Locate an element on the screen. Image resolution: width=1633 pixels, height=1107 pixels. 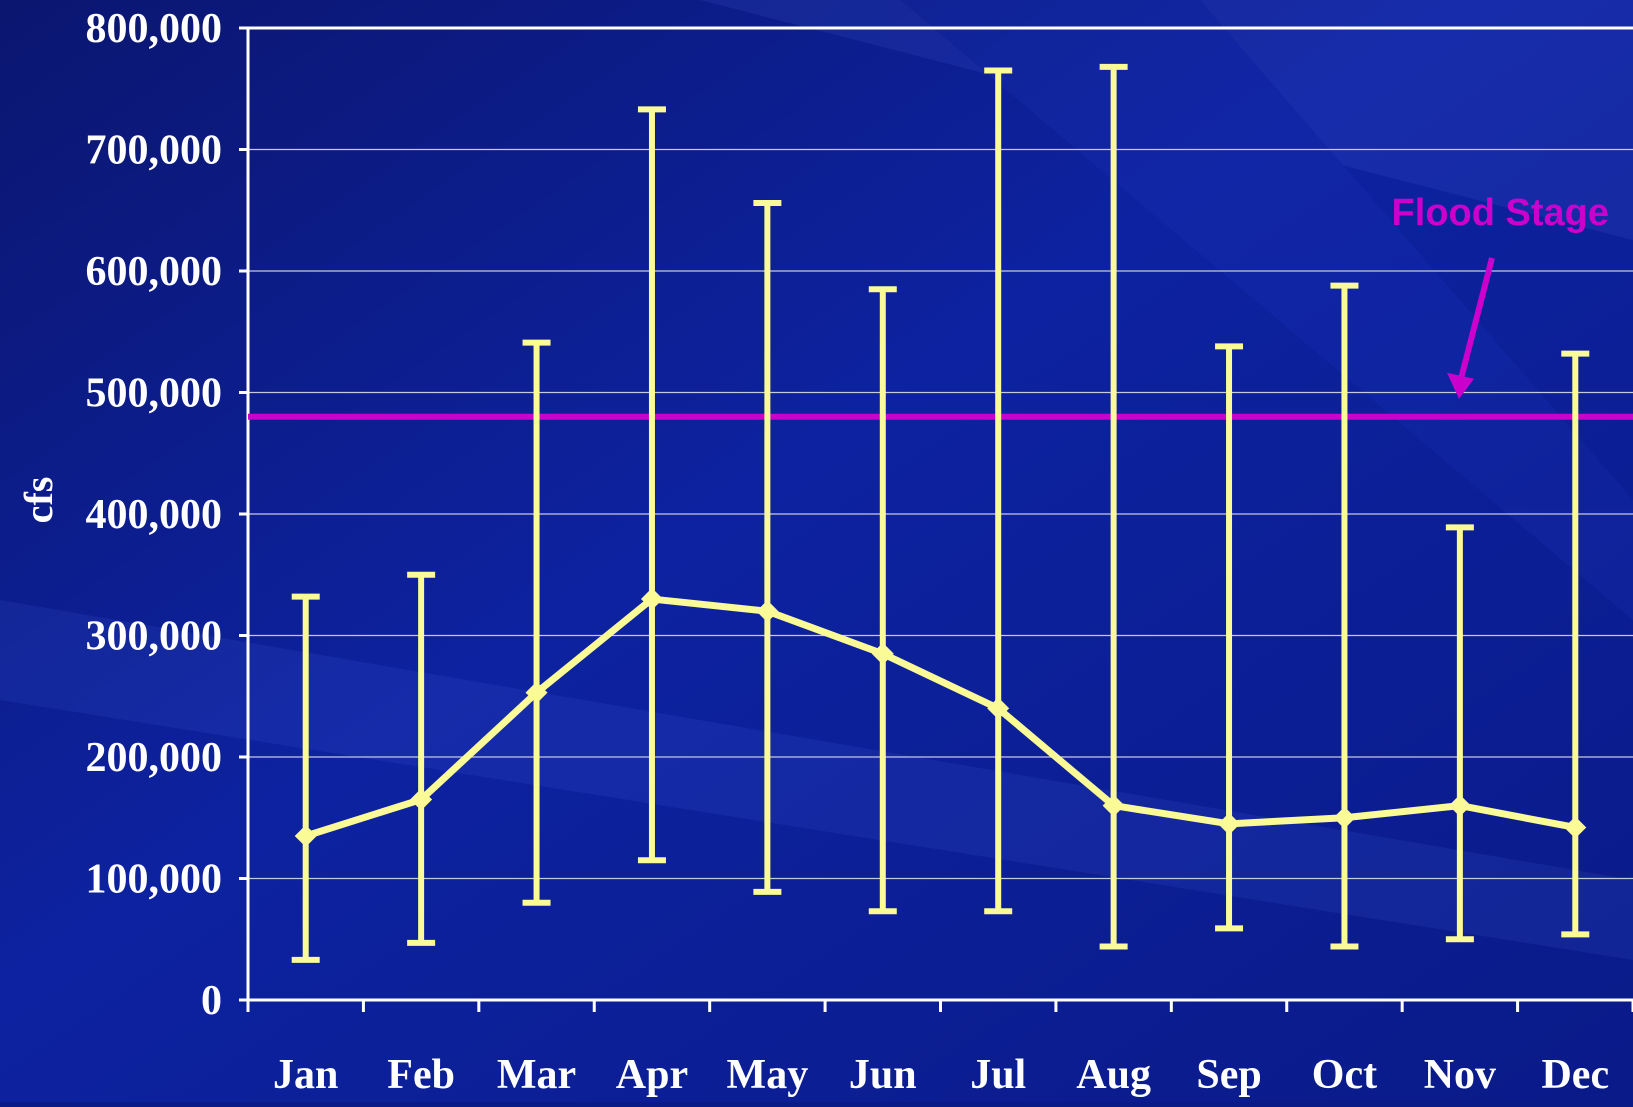
x-tick-label: Apr is located at coordinates (652, 1075).